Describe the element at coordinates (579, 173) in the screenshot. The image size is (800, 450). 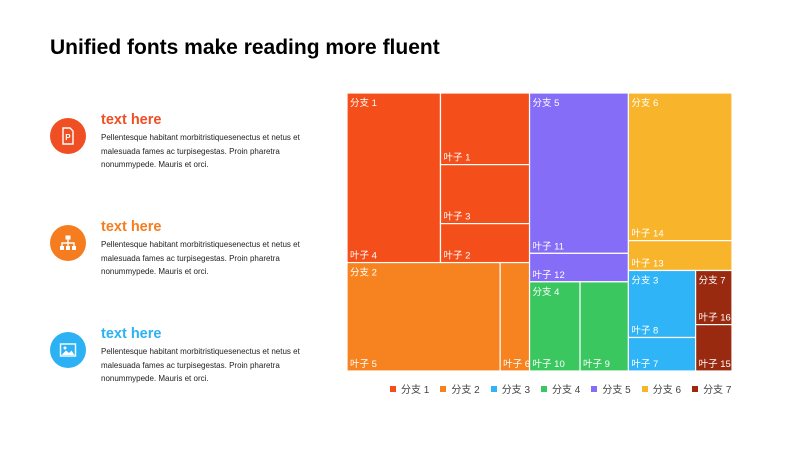
I see `leaf-叶子-11` at that location.